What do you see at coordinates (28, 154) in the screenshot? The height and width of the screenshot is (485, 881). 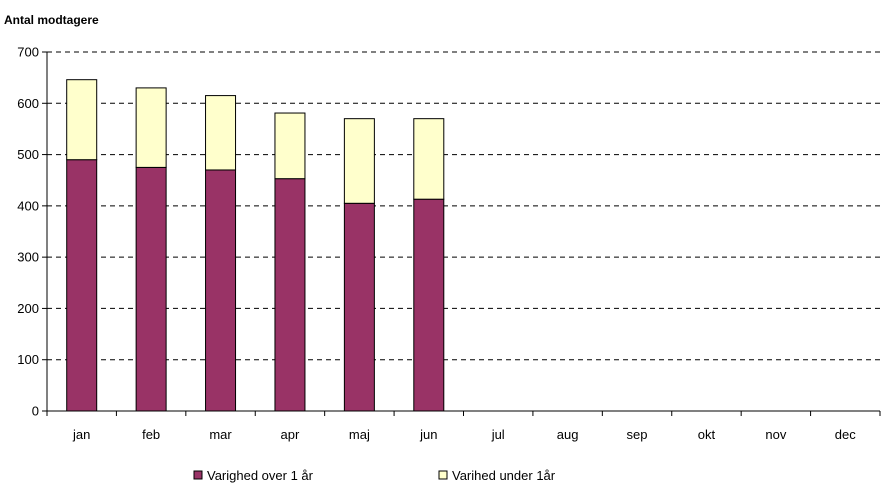 I see `y-tick-label-500: 500` at bounding box center [28, 154].